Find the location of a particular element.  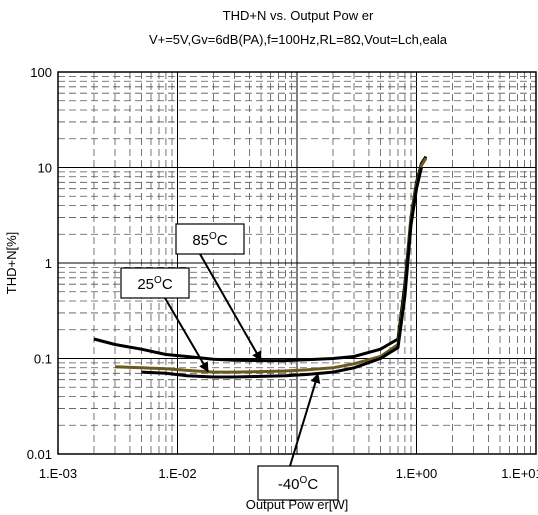

y-tick-label: 100 is located at coordinates (41, 72).